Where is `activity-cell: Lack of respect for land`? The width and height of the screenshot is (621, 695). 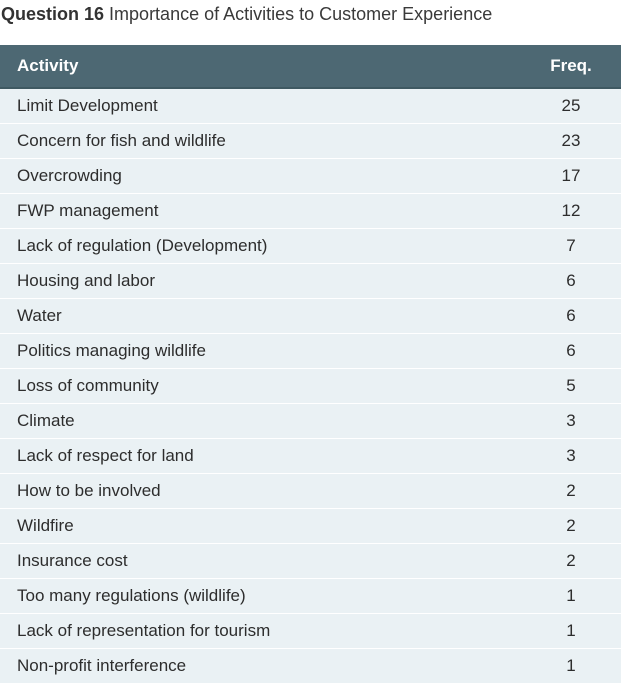
activity-cell: Lack of respect for land is located at coordinates (105, 455).